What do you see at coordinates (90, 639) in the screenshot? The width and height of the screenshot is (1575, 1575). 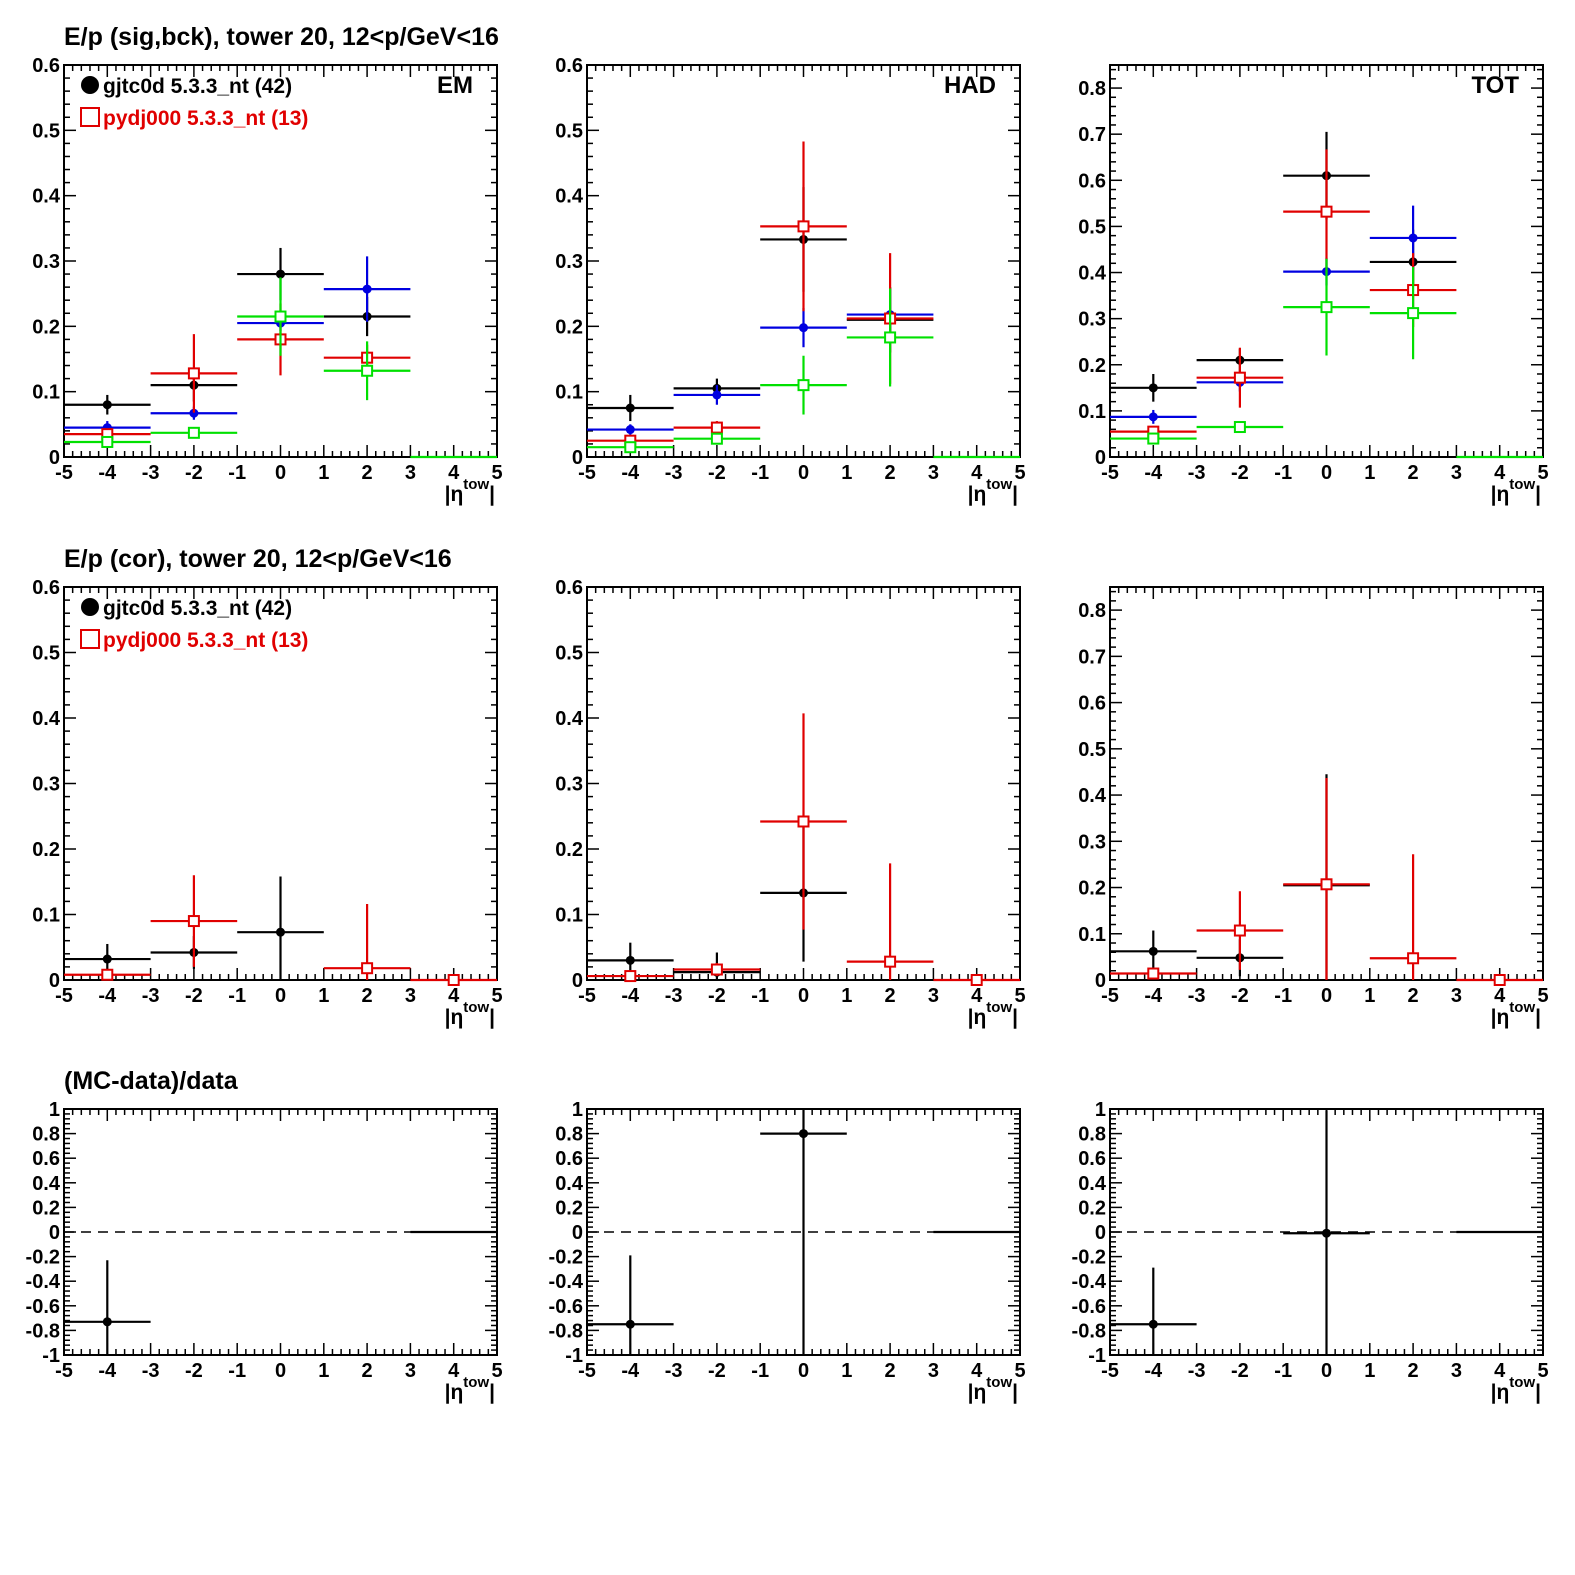 I see `legend-marker-open-square` at bounding box center [90, 639].